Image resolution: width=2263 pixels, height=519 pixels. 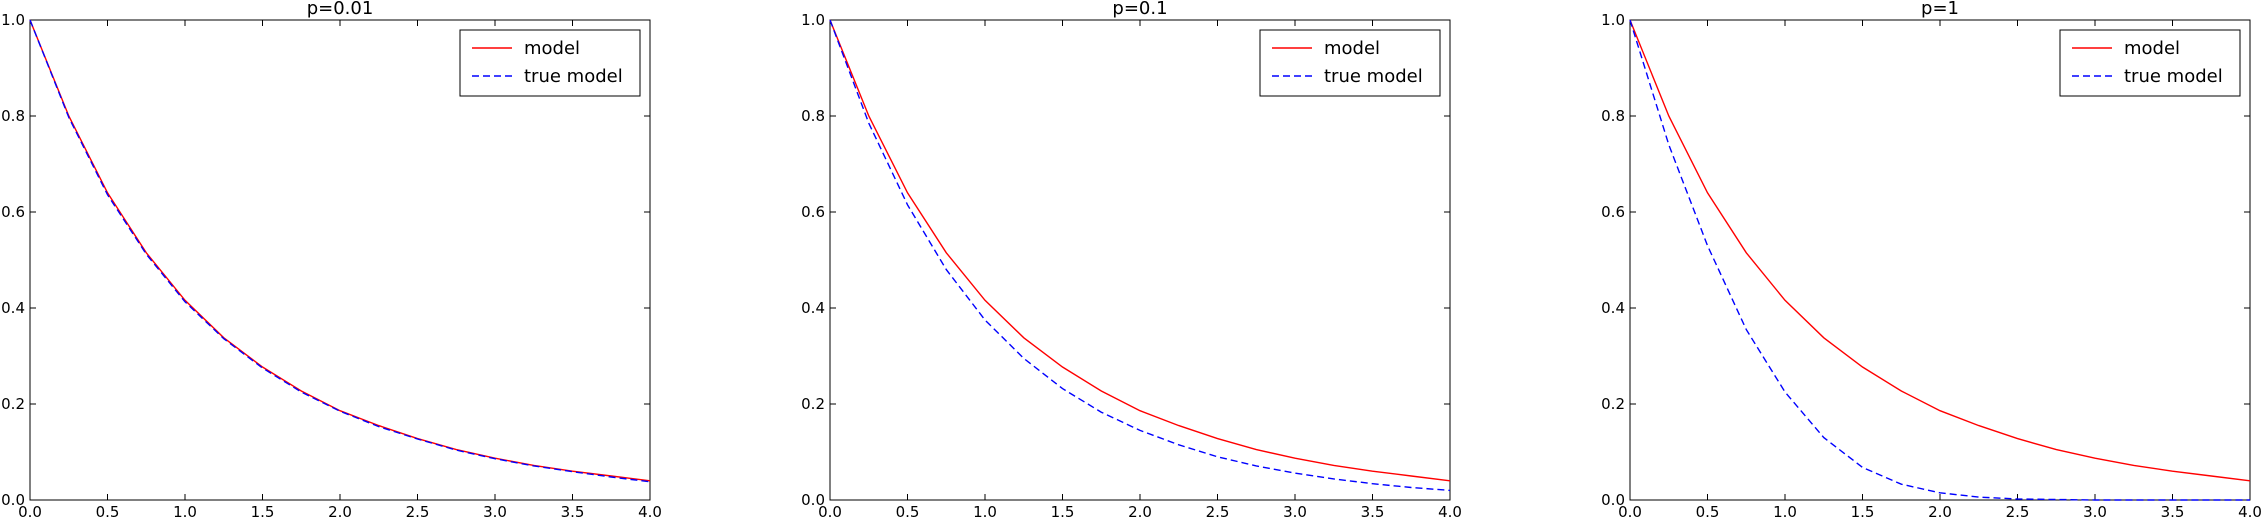 What do you see at coordinates (1940, 9) in the screenshot?
I see `chart-title: p=1` at bounding box center [1940, 9].